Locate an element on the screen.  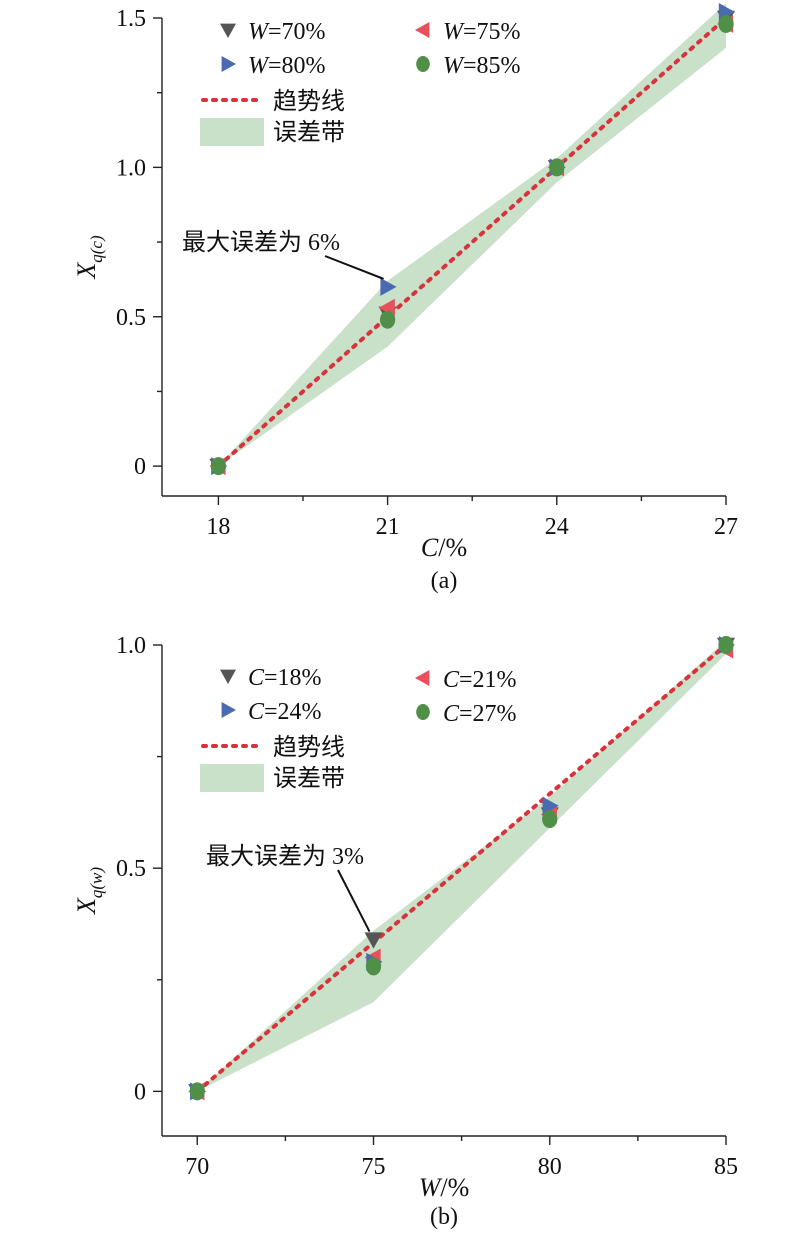
annotation-text: 最大误差为 6% is located at coordinates (261, 242).